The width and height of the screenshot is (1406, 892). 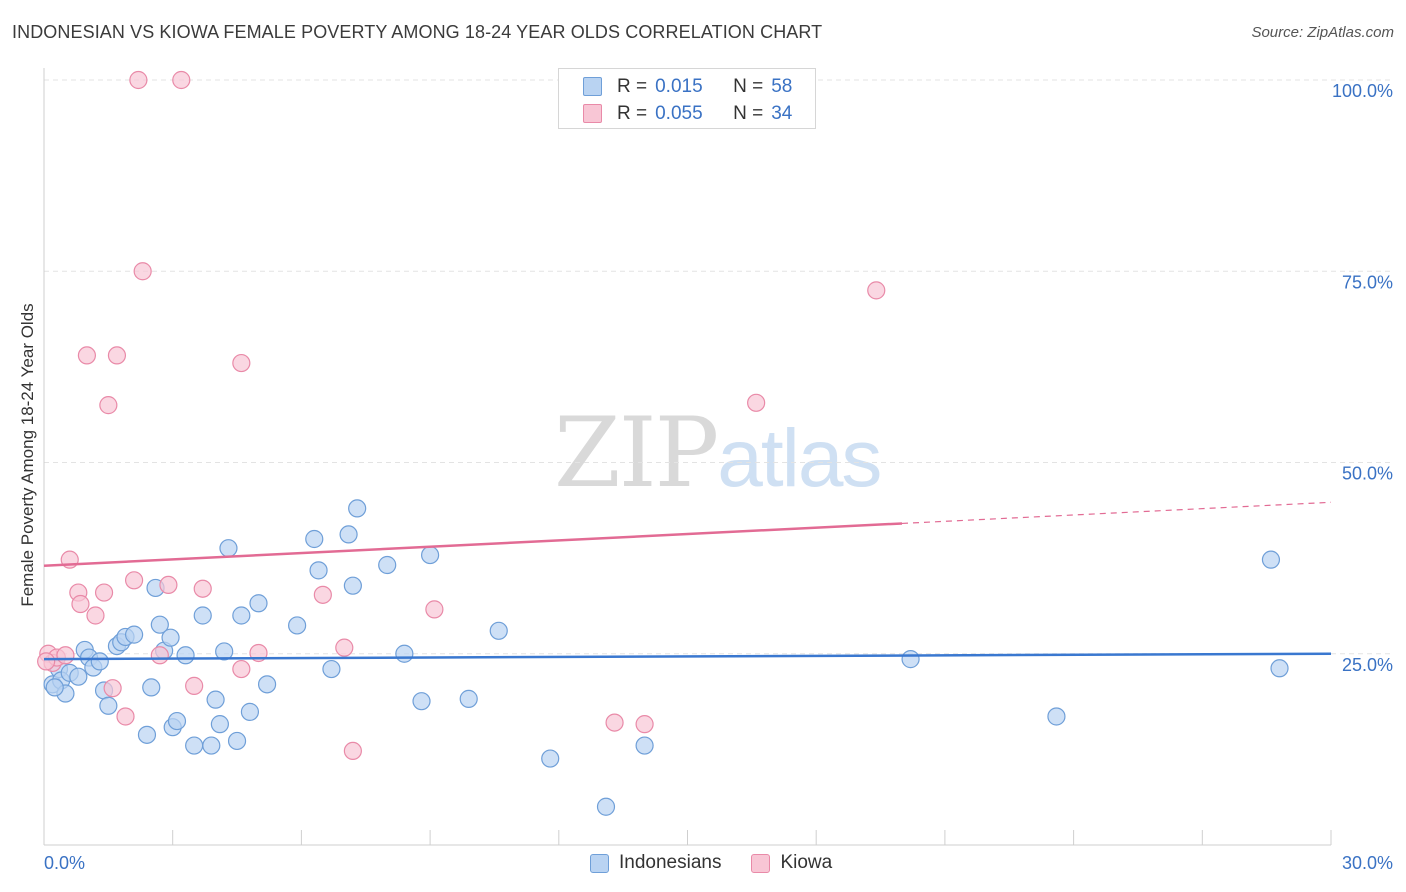 What do you see at coordinates (636, 453) in the screenshot?
I see `watermark-zip: ZIP` at bounding box center [636, 453].